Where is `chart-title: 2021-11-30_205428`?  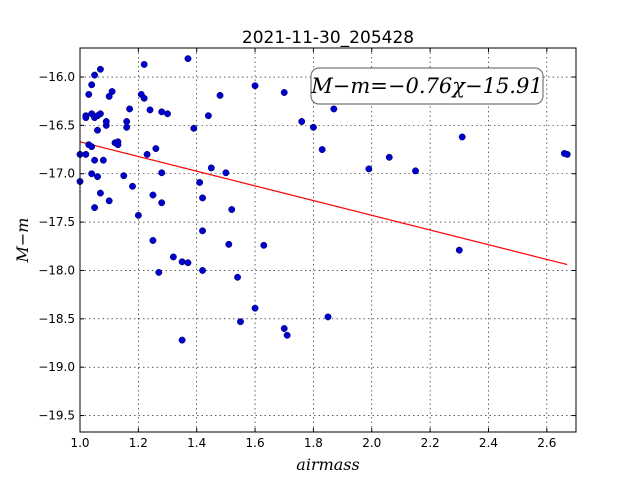 chart-title: 2021-11-30_205428 is located at coordinates (328, 38).